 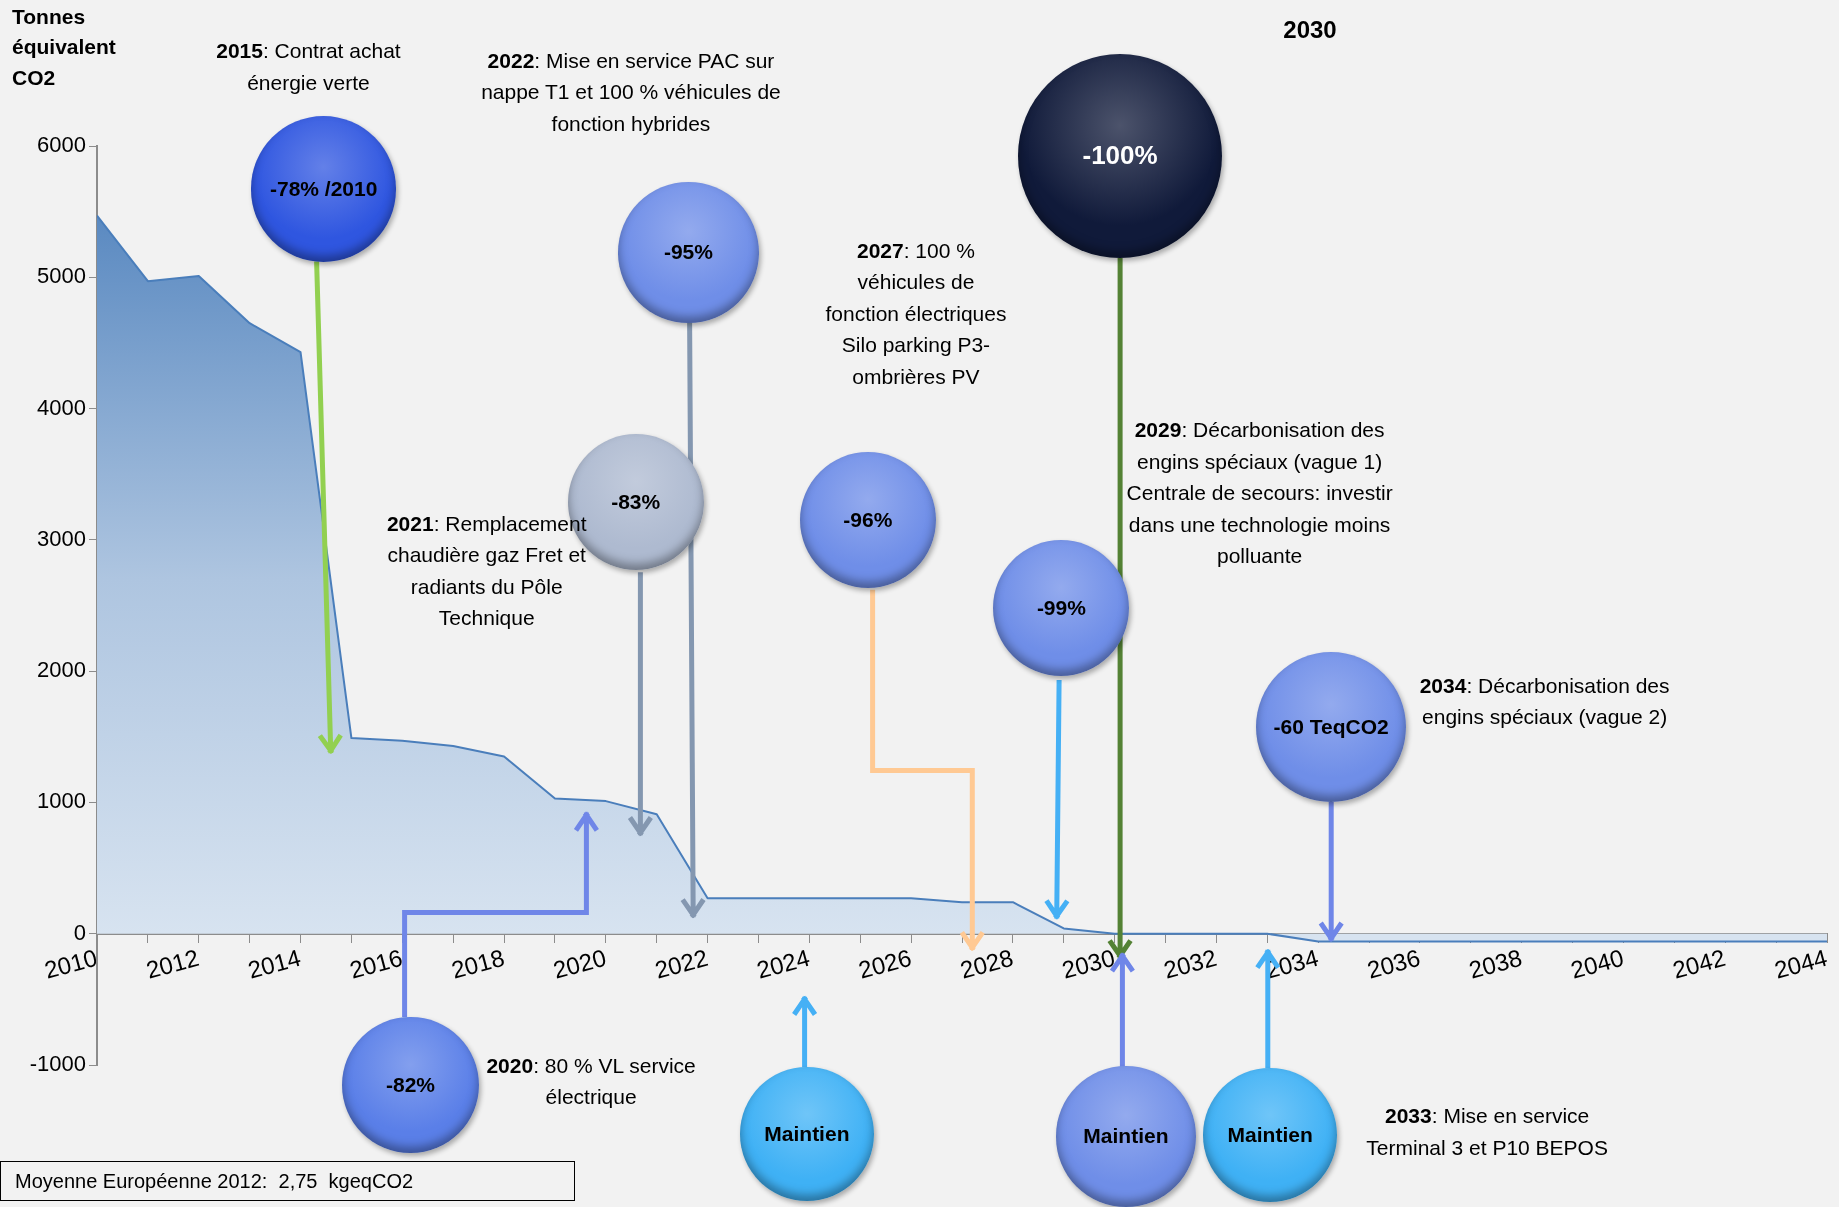 I want to click on circle-badge: -96%, so click(x=867, y=519).